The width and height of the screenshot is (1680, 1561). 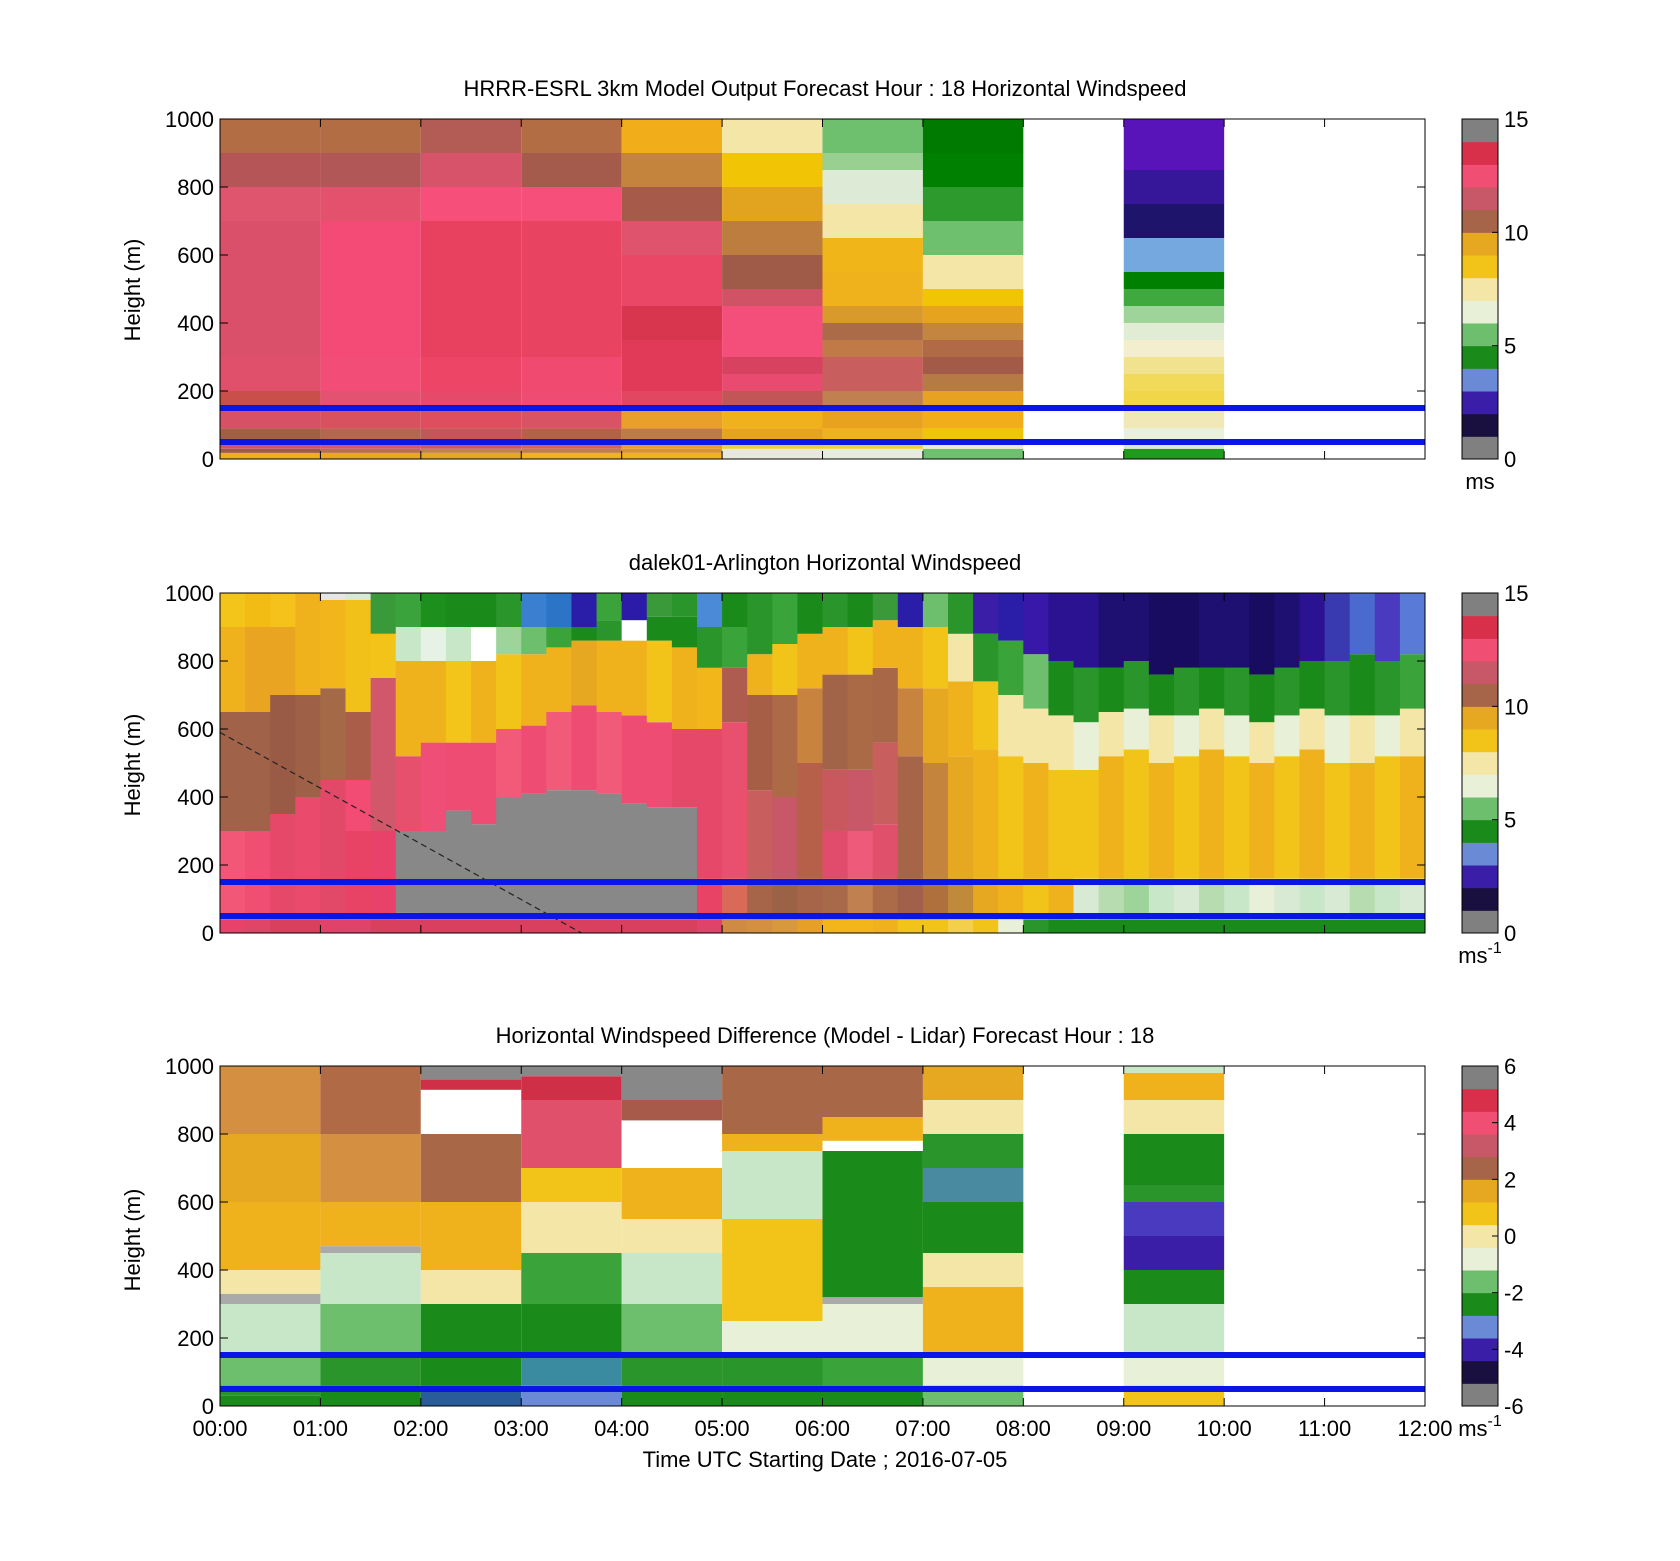 I want to click on y-tick-label: 400, so click(x=195, y=323).